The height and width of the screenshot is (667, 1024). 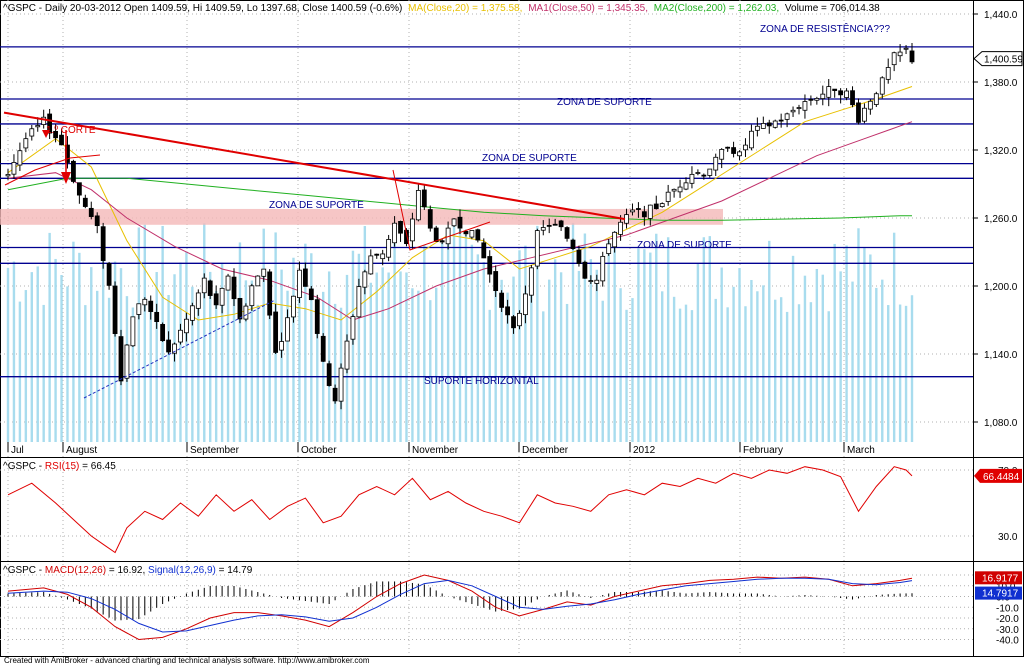 What do you see at coordinates (59, 466) in the screenshot?
I see `rsi-header: ^GSPC - RSI(15) = 66.45` at bounding box center [59, 466].